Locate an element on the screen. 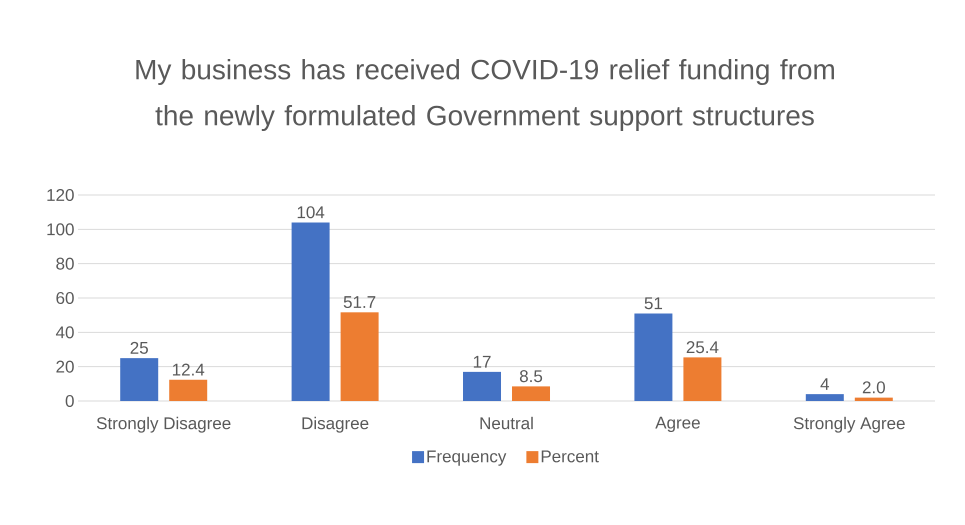 This screenshot has height=525, width=965. legend-label: Frequency is located at coordinates (466, 458).